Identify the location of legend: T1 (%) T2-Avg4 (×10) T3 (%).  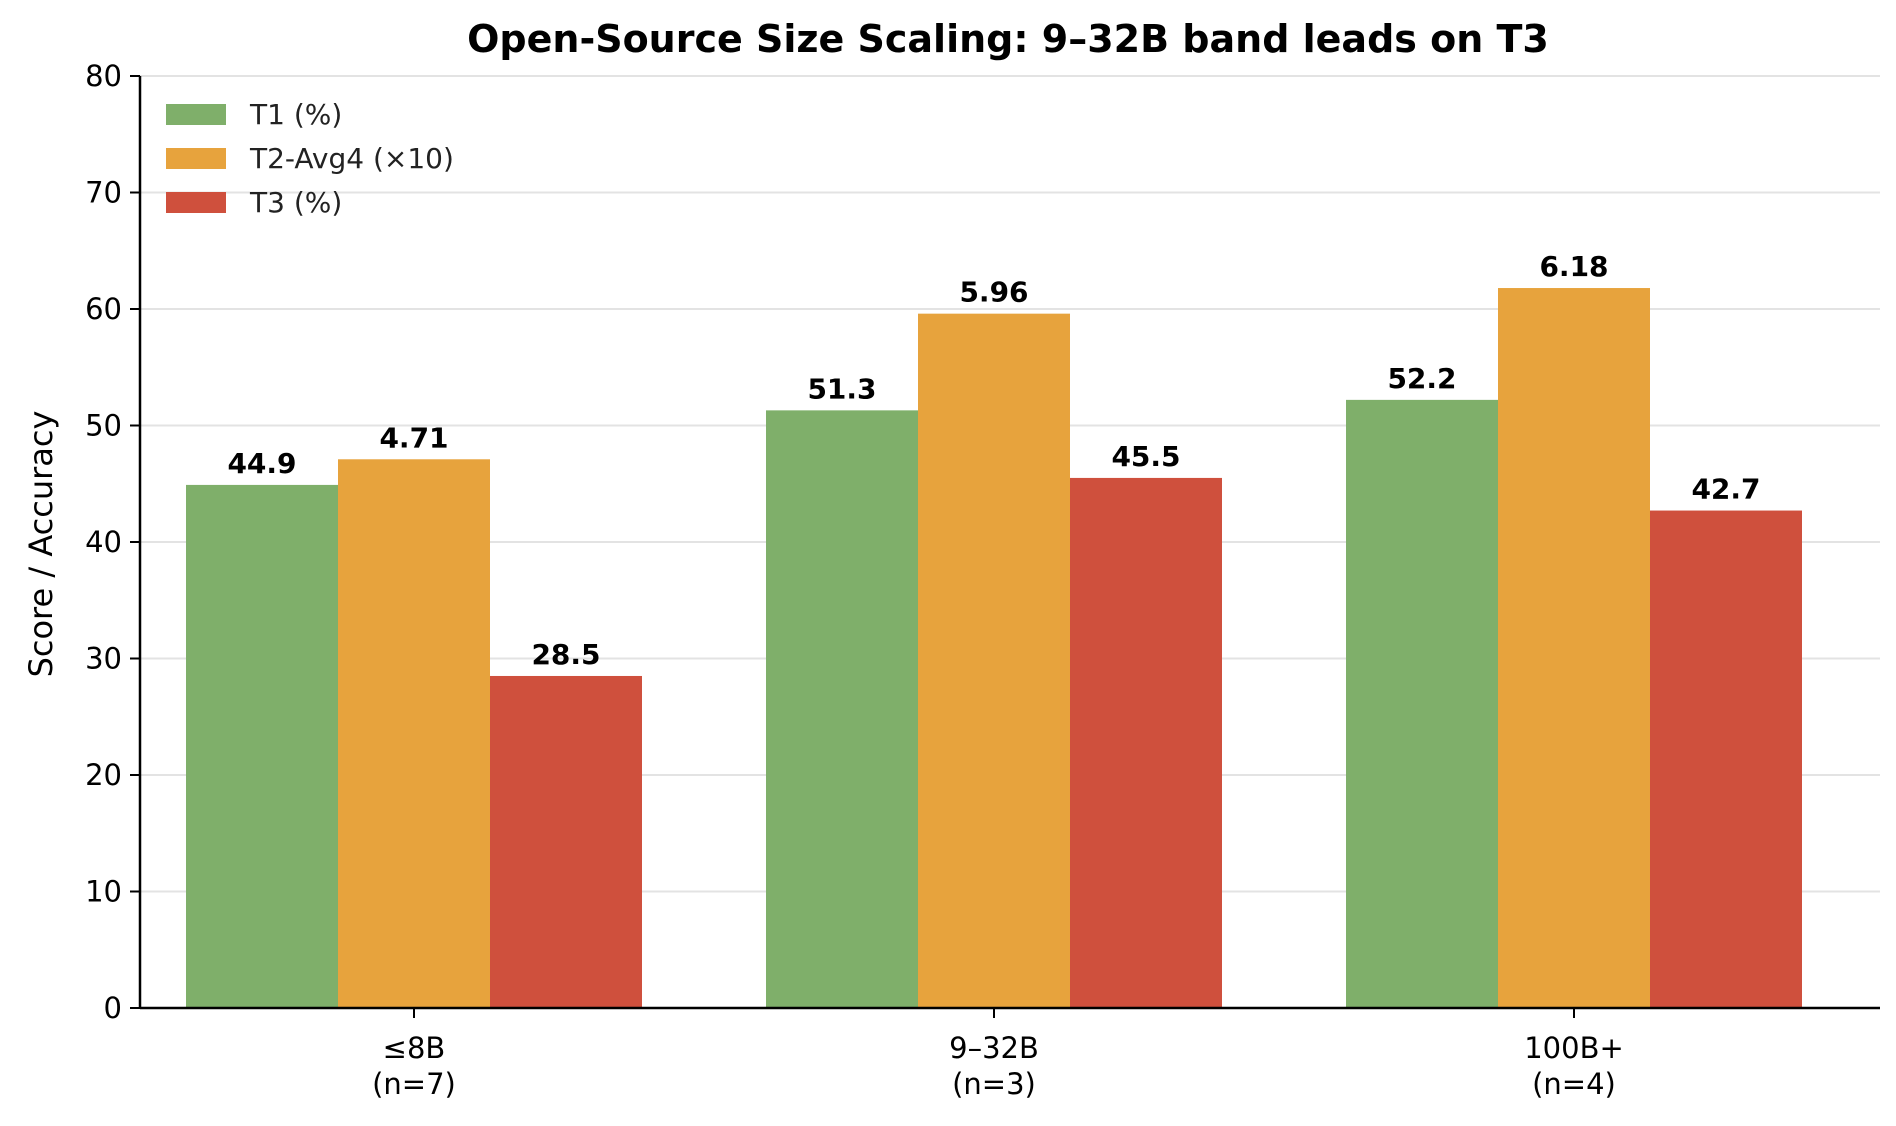
(310, 158).